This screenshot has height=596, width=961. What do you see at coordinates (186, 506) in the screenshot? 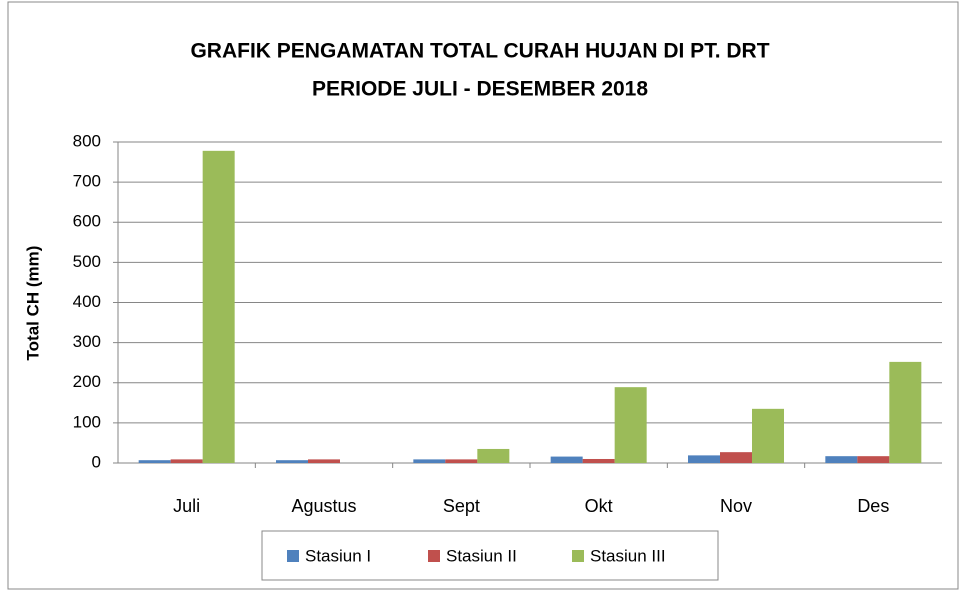
I see `x-tick-label: Juli` at bounding box center [186, 506].